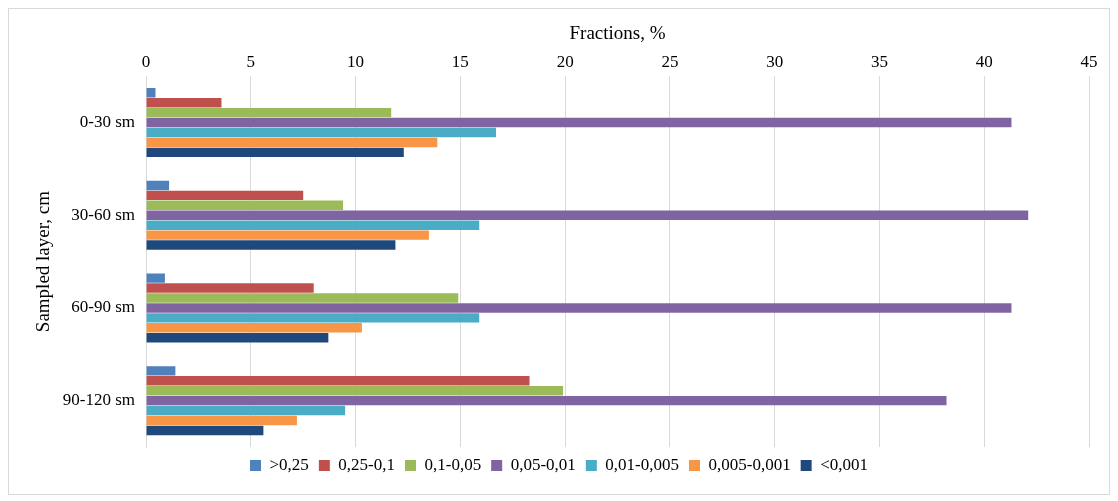 The image size is (1118, 501). I want to click on legend-label: <0,001, so click(844, 464).